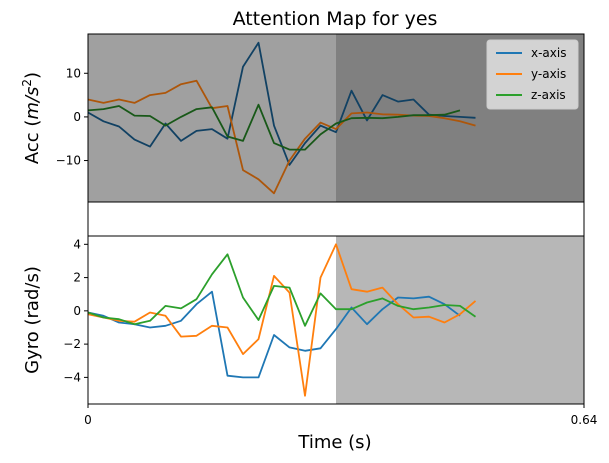 This screenshot has height=463, width=609. I want to click on legend-box, so click(532, 74).